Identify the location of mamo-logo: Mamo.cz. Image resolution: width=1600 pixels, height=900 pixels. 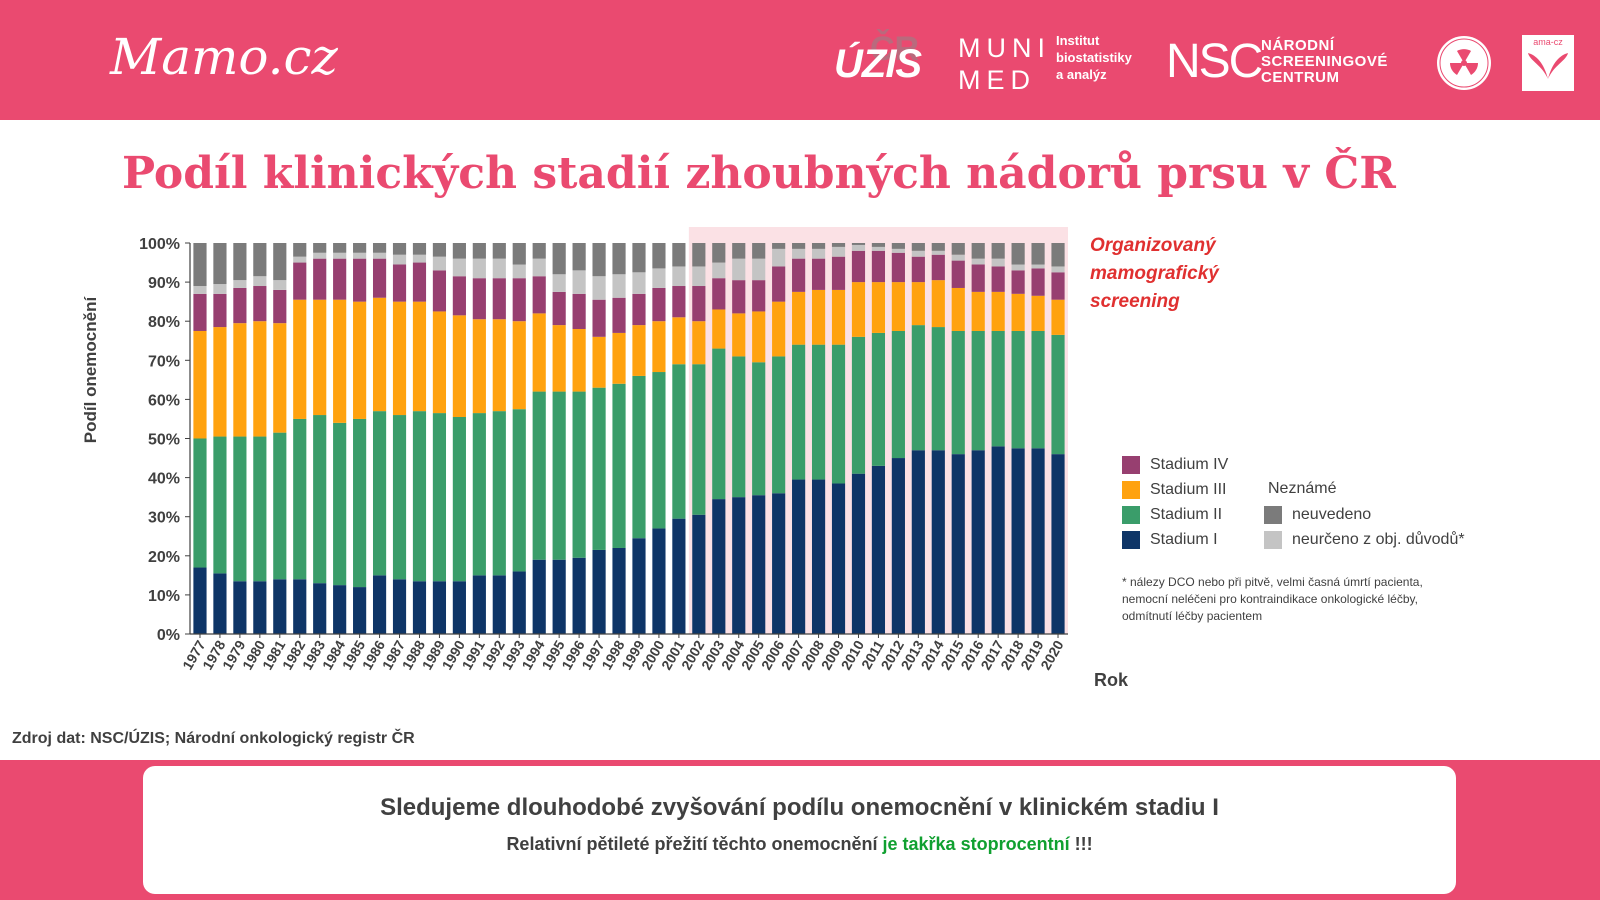
(224, 57).